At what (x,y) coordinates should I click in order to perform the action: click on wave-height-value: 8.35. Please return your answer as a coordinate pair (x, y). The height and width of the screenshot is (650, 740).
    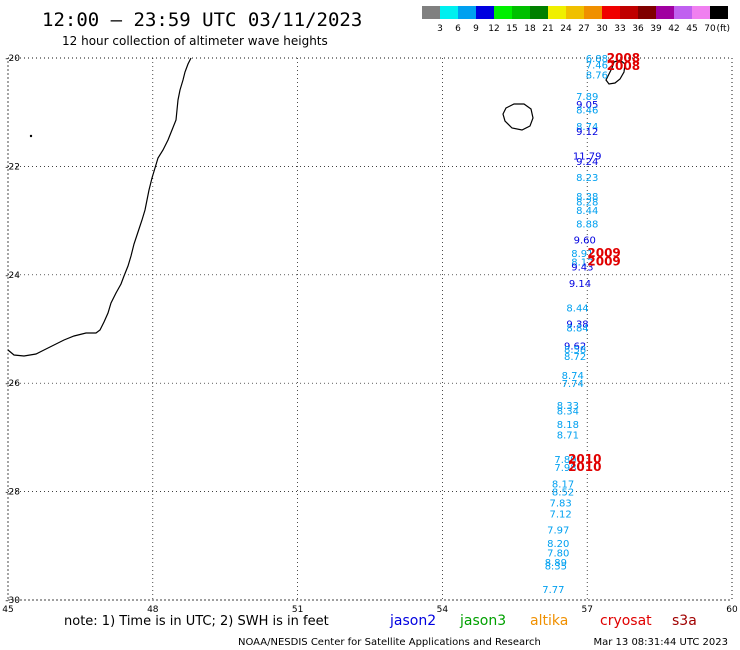
    Looking at the image, I should click on (556, 566).